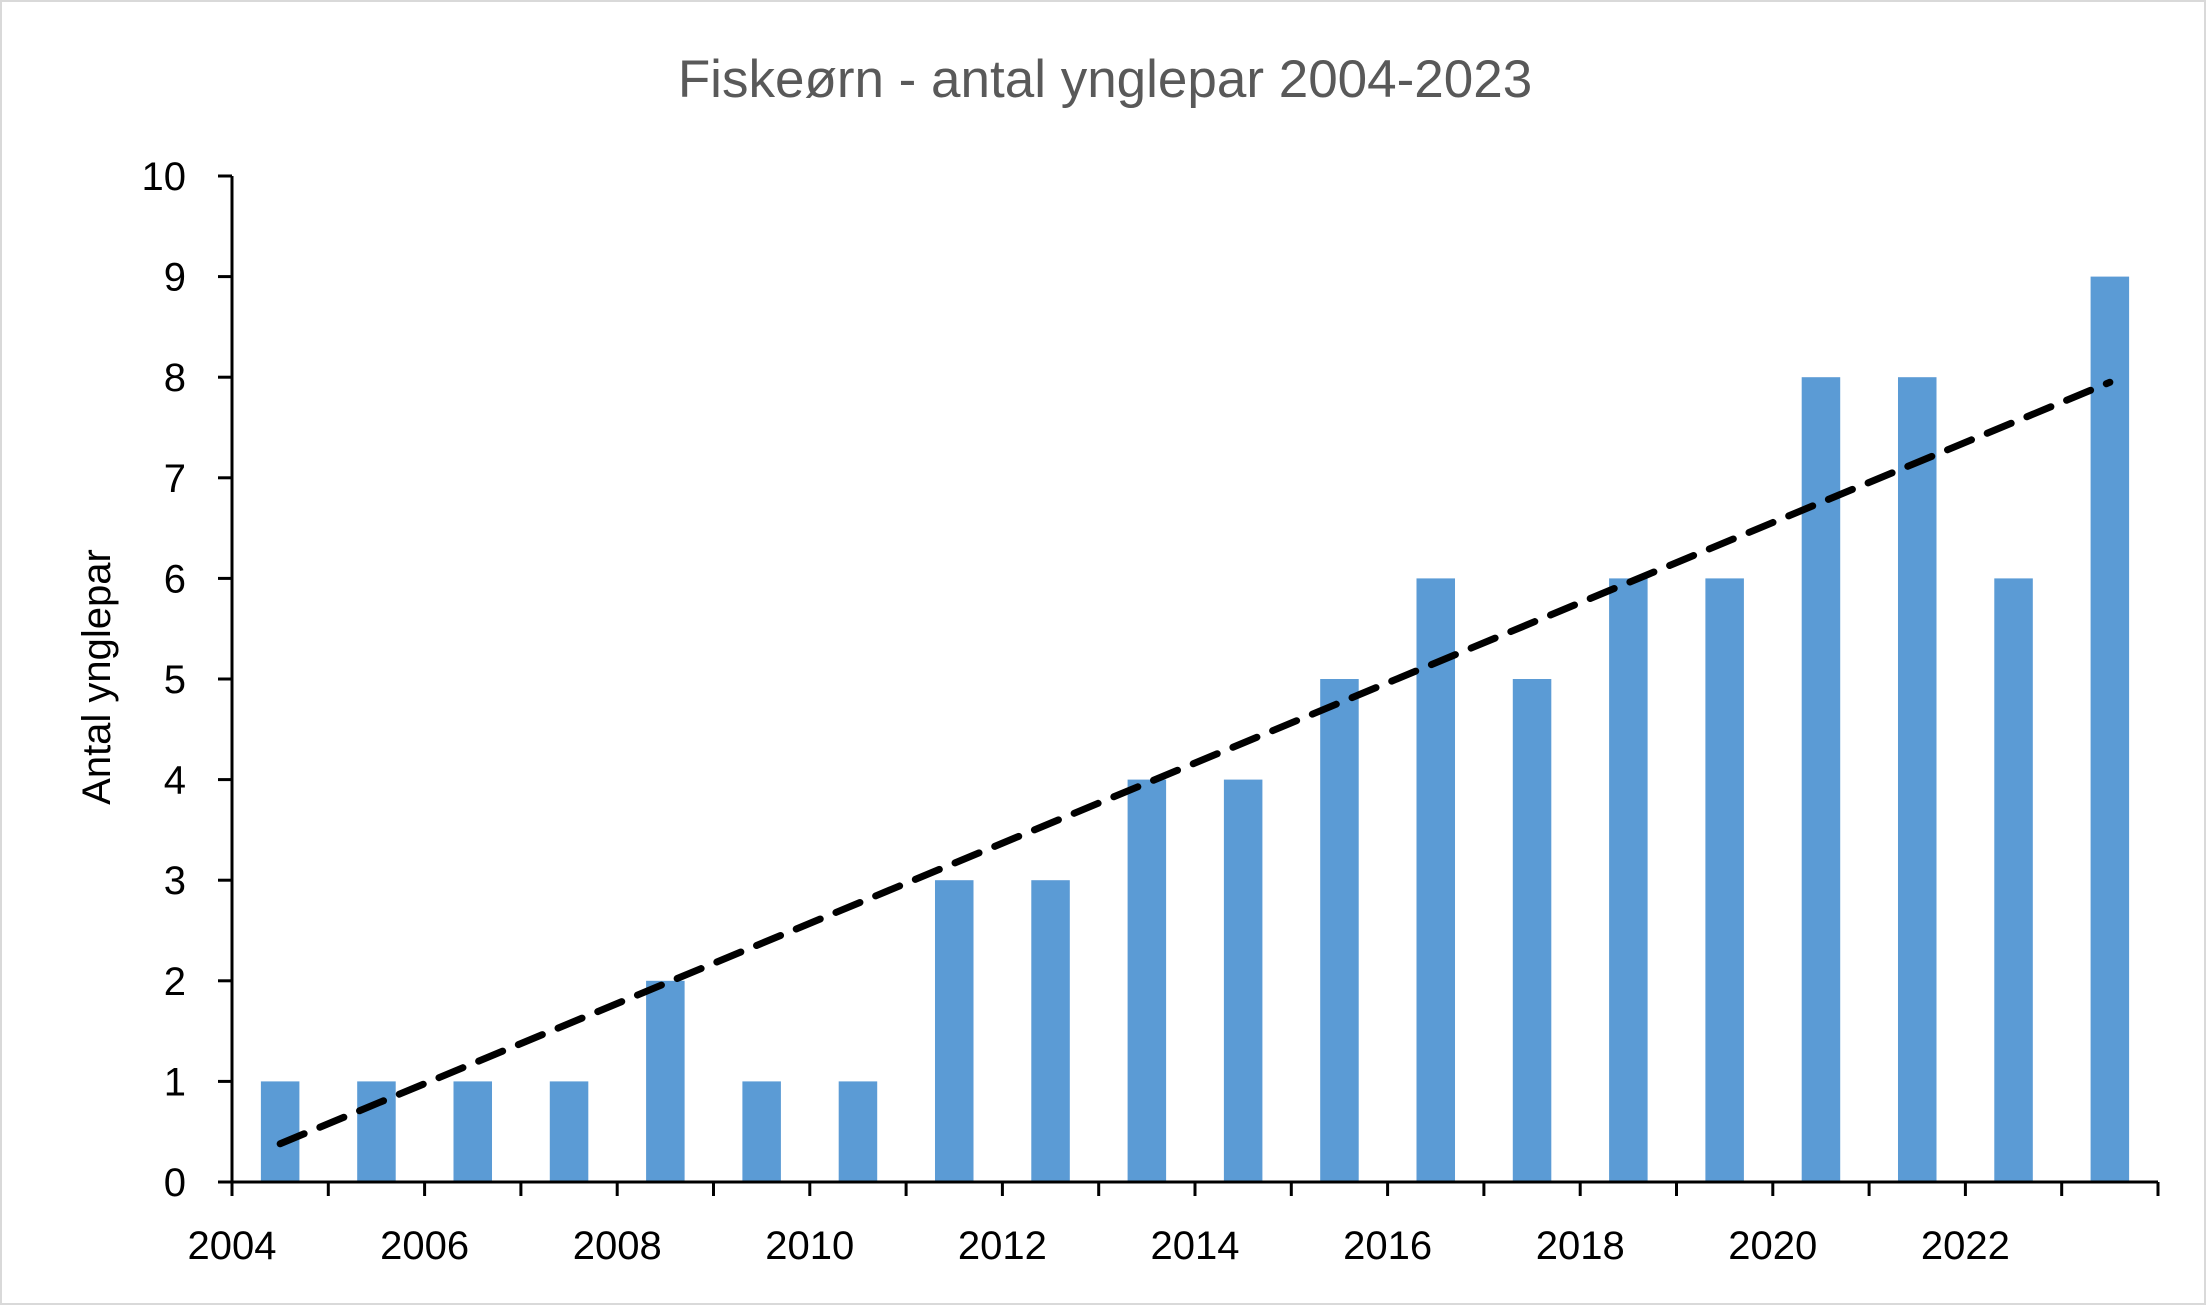 The height and width of the screenshot is (1305, 2206). I want to click on y-tick-label: 0, so click(175, 1183).